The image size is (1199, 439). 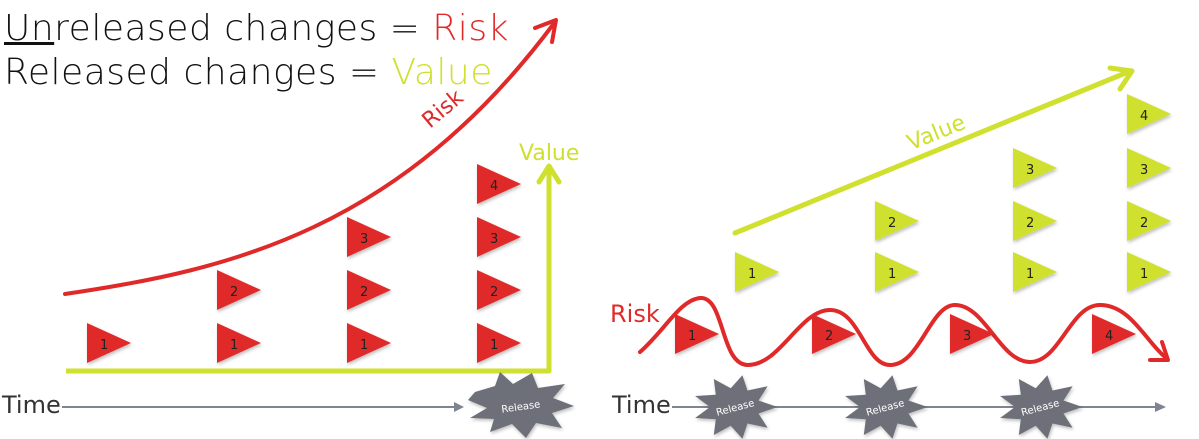 I want to click on heading-line-1-prefix: Un, so click(x=29, y=28).